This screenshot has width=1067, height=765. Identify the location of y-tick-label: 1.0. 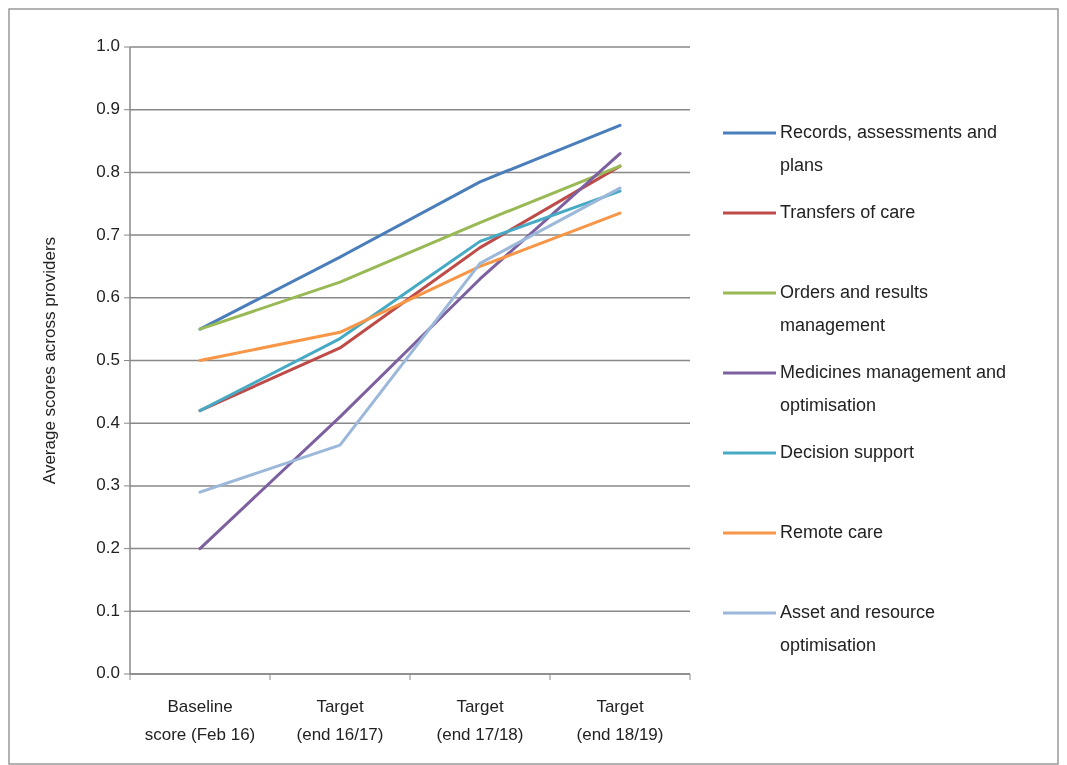
(108, 46).